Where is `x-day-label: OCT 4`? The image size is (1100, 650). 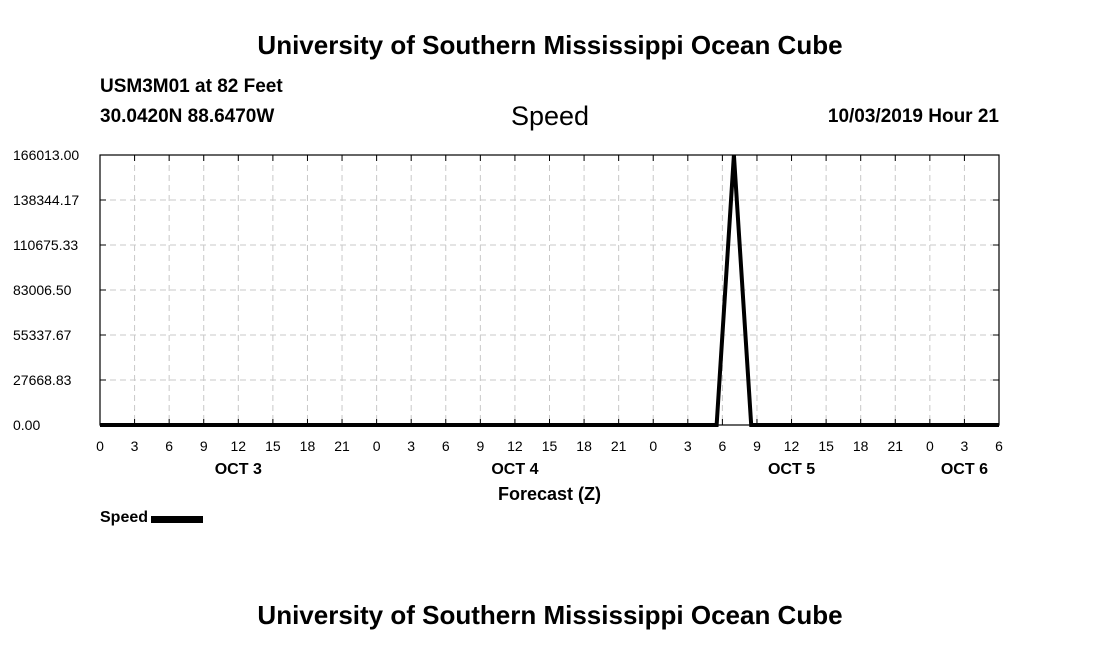 x-day-label: OCT 4 is located at coordinates (514, 469).